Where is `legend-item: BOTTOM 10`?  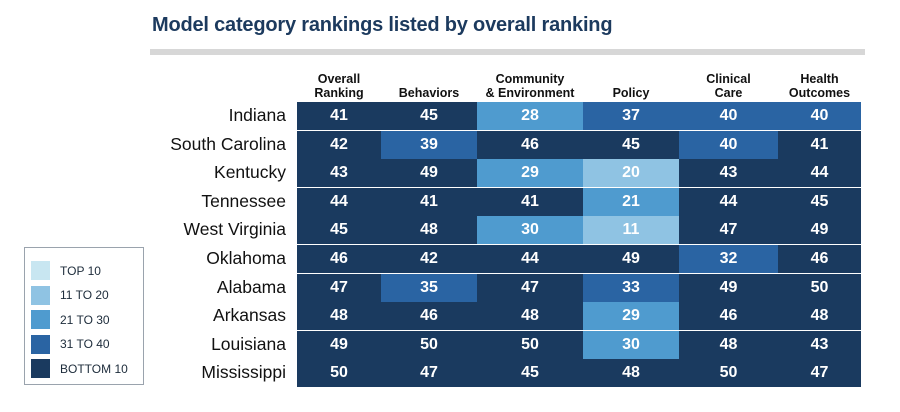
legend-item: BOTTOM 10 is located at coordinates (79, 368).